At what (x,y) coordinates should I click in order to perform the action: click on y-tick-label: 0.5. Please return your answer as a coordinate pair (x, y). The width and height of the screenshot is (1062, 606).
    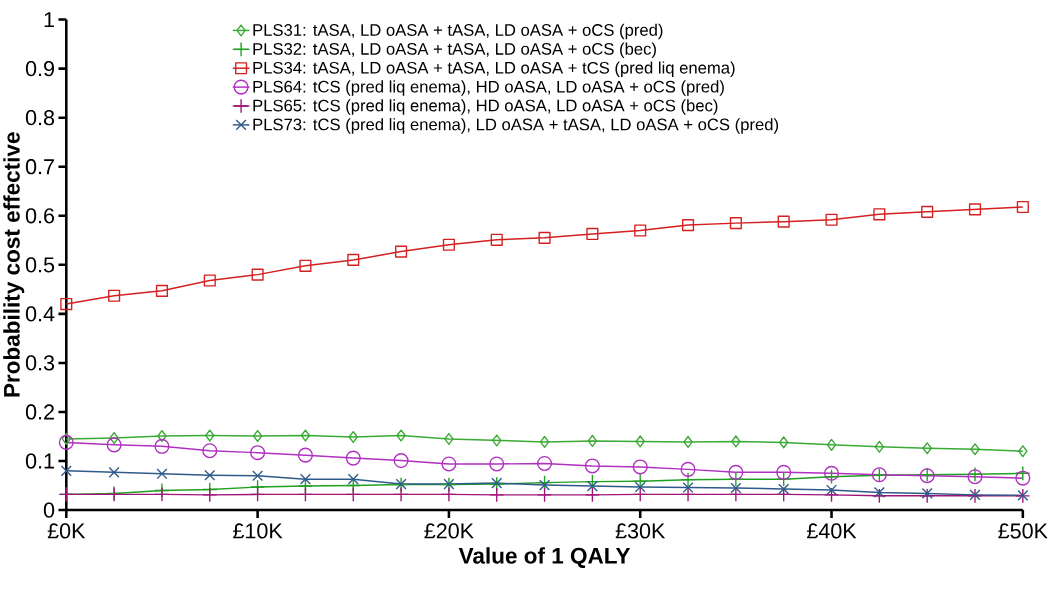
    Looking at the image, I should click on (40, 265).